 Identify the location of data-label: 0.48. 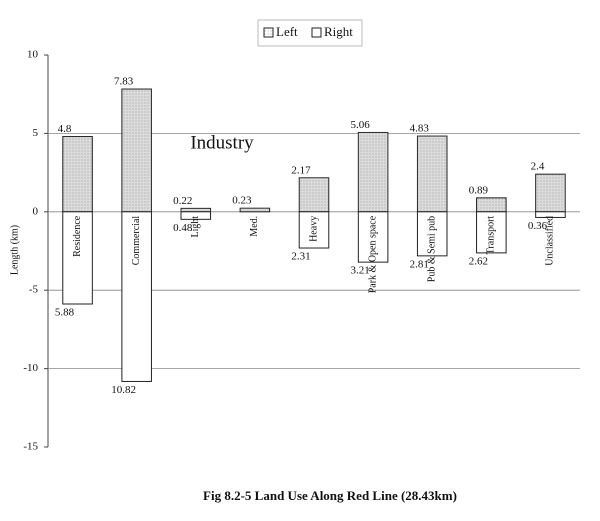
(183, 228).